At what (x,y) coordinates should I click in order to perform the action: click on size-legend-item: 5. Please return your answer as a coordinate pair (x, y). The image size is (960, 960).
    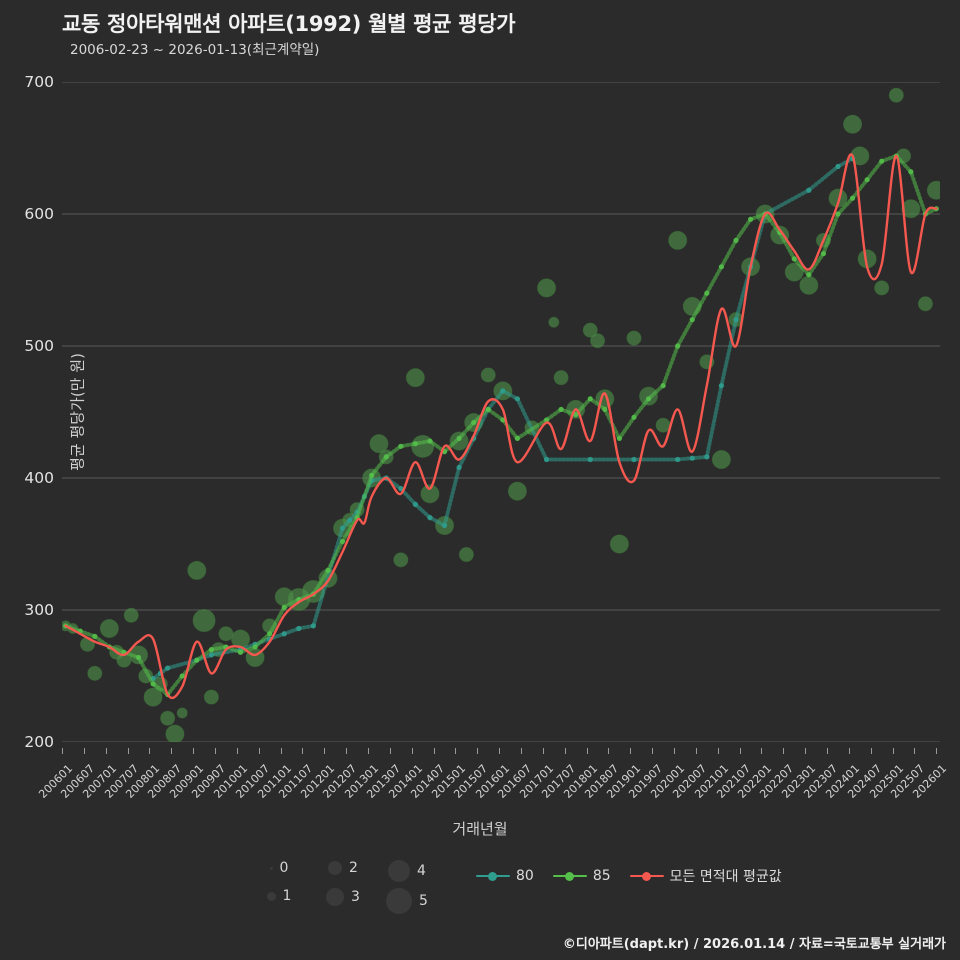
    Looking at the image, I should click on (407, 901).